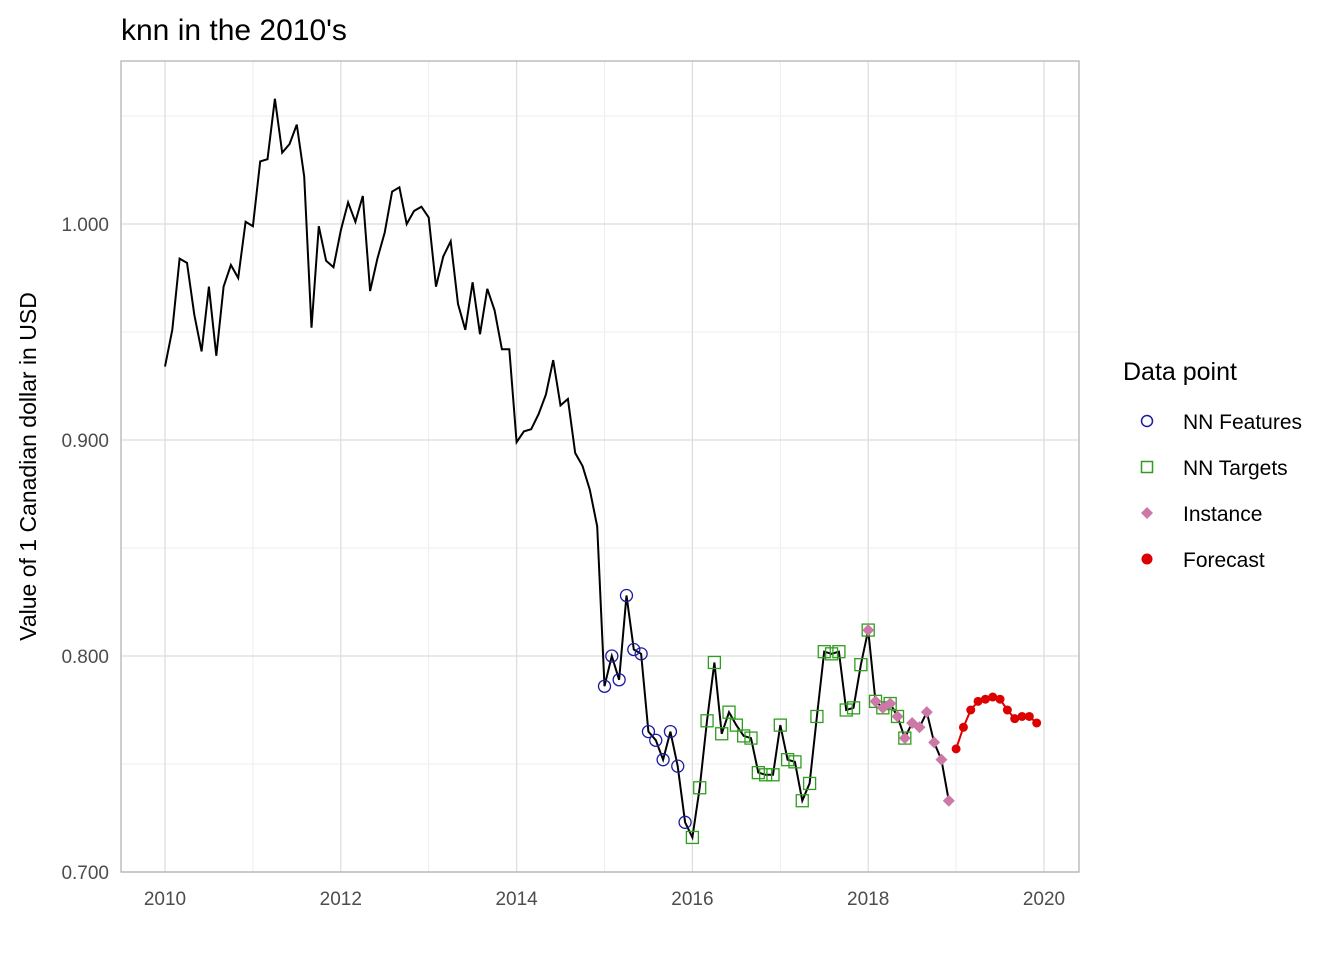 This screenshot has height=960, width=1344. I want to click on x-tick-label: 2016, so click(692, 899).